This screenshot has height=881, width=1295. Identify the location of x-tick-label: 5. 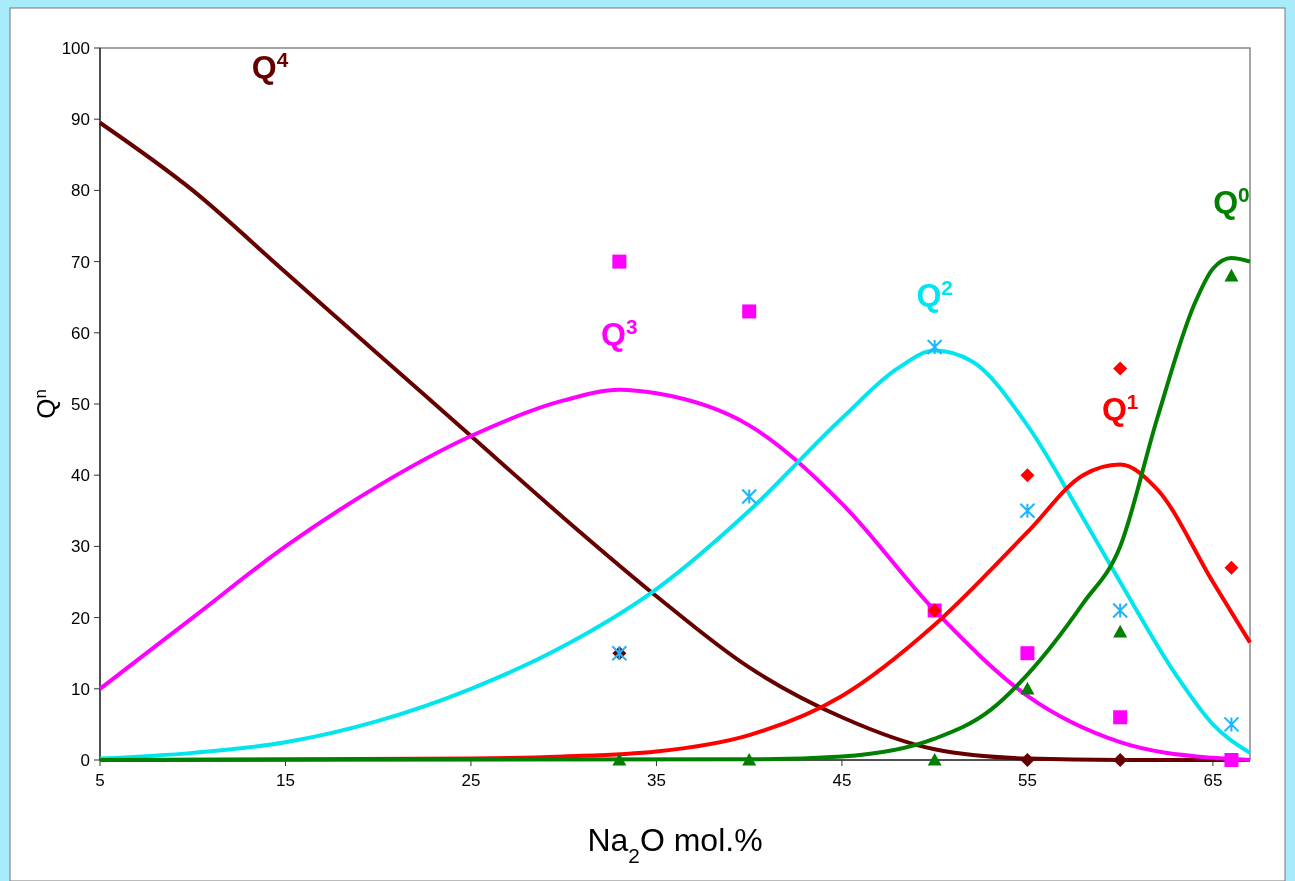
(100, 780).